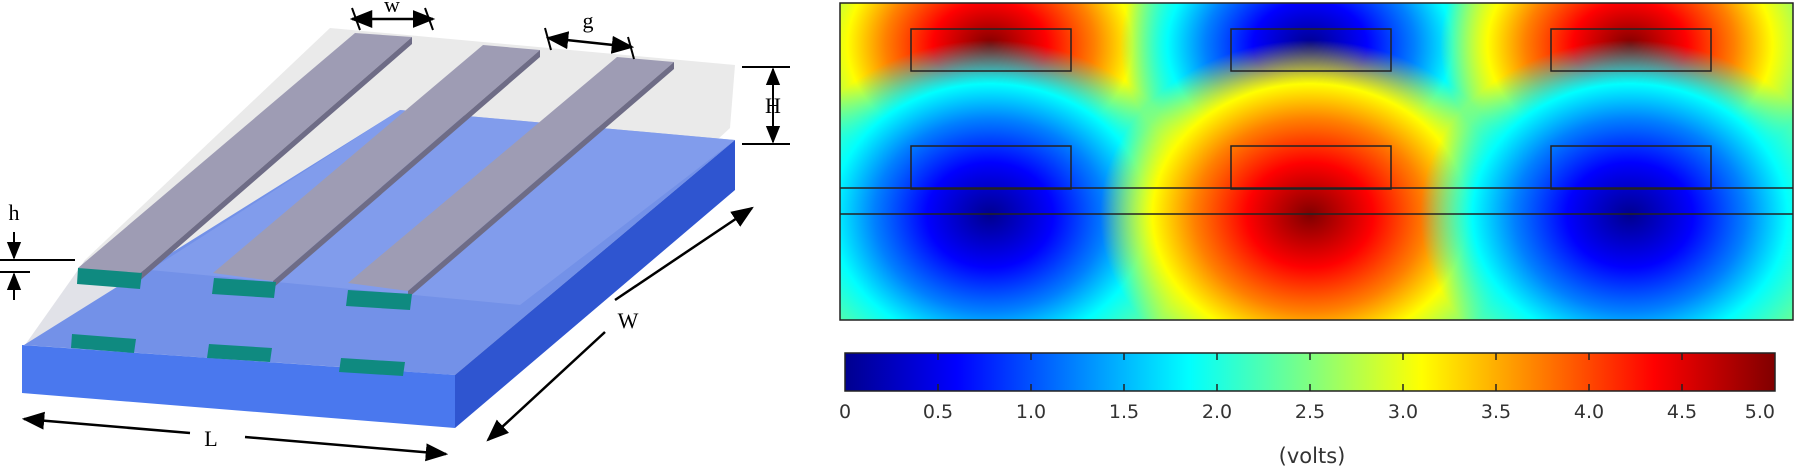 This screenshot has height=470, width=1795. Describe the element at coordinates (1310, 372) in the screenshot. I see `colorbar-ticks` at that location.